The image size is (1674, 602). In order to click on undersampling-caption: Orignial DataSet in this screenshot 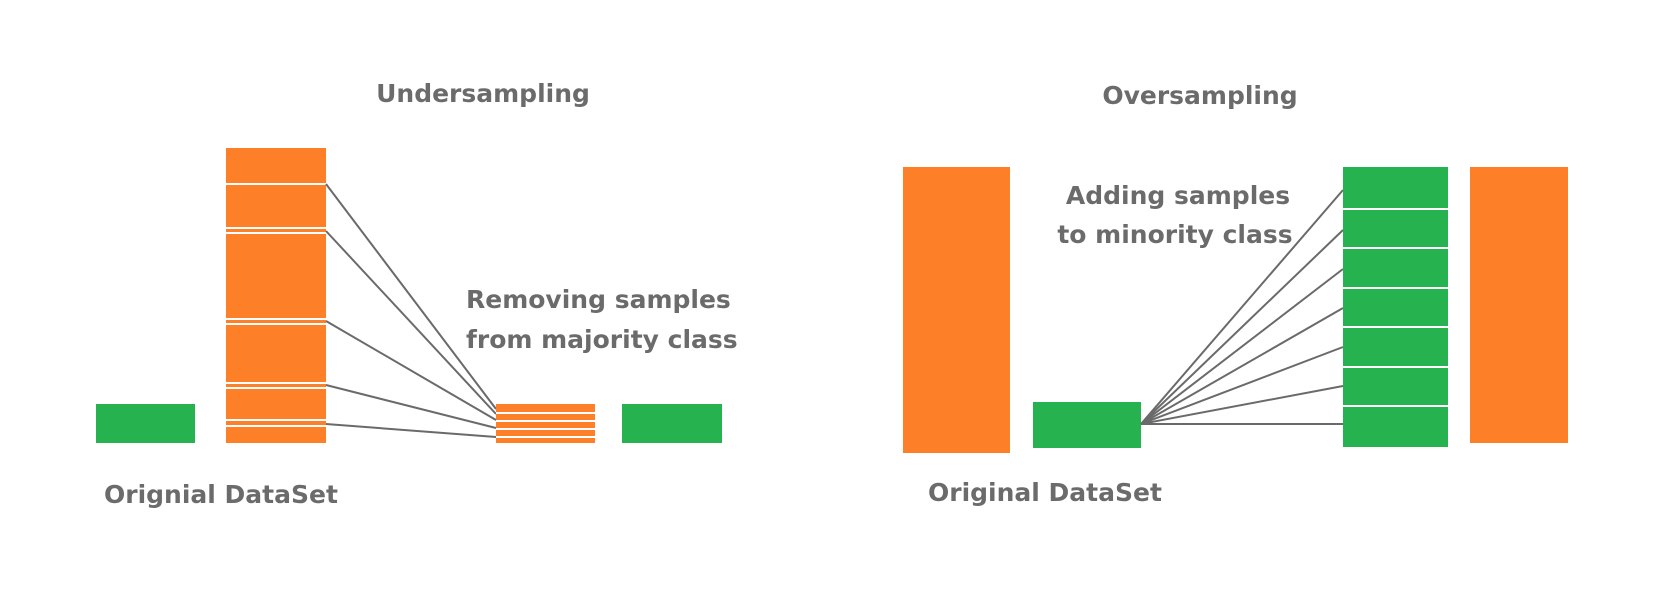, I will do `click(221, 494)`.